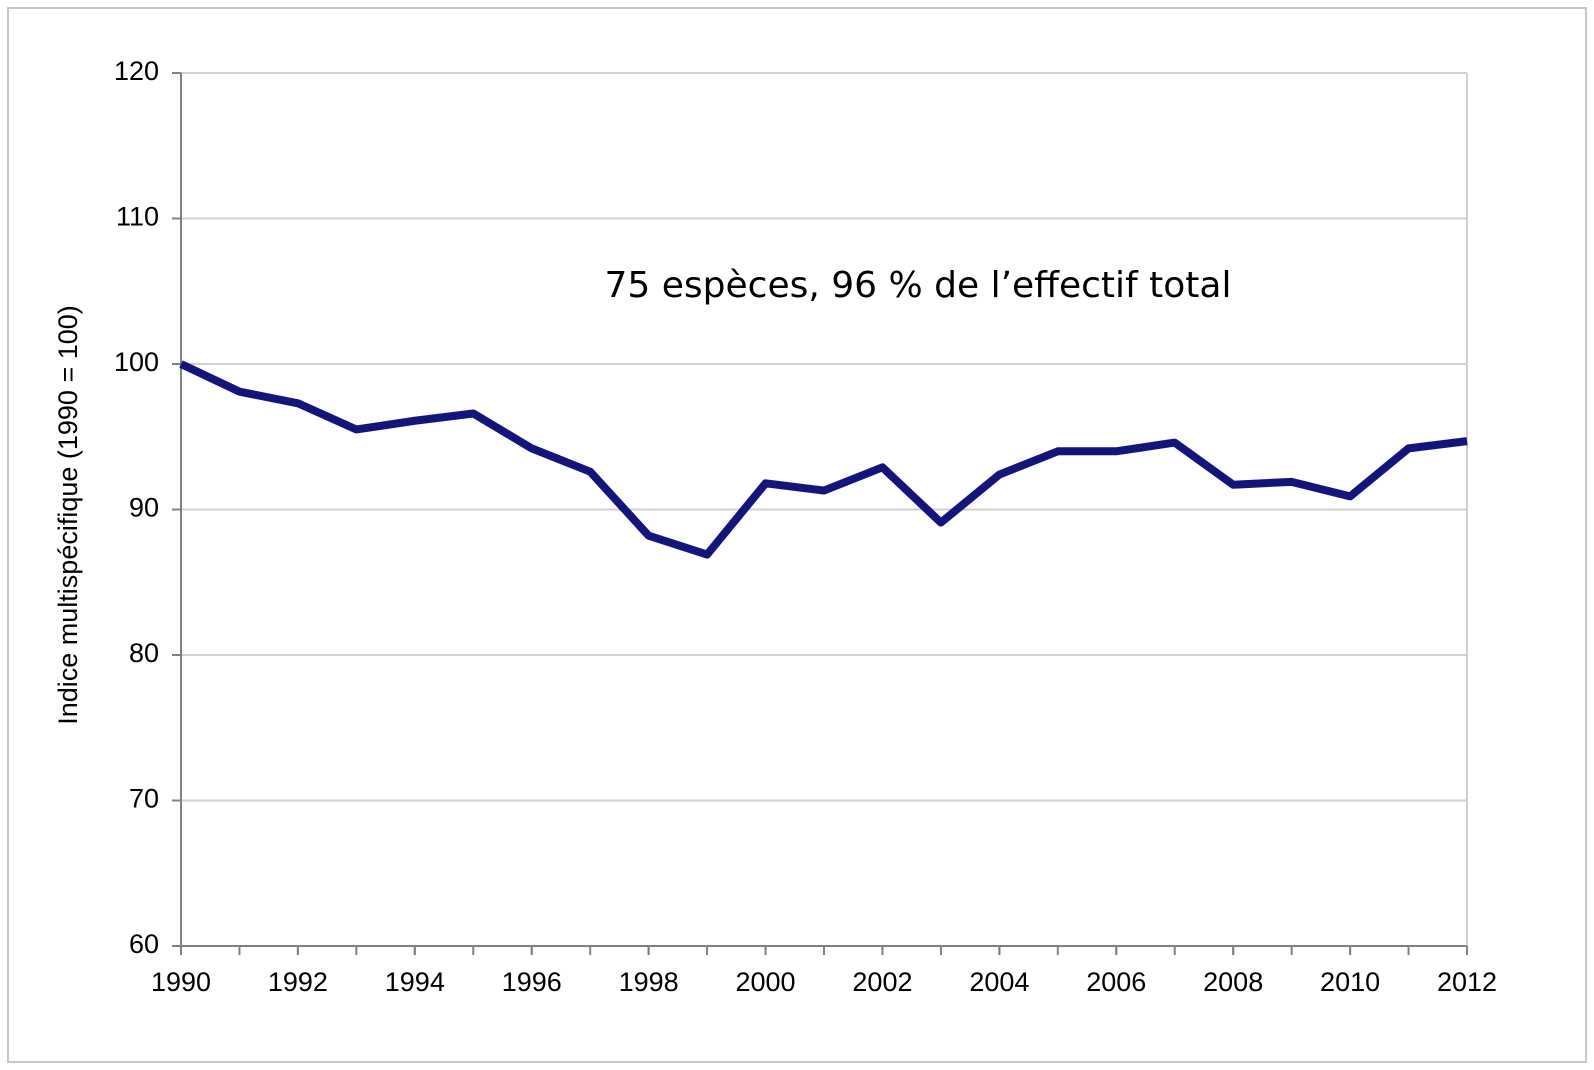 This screenshot has width=1594, height=1070. Describe the element at coordinates (144, 944) in the screenshot. I see `y-tick-label: 60` at that location.